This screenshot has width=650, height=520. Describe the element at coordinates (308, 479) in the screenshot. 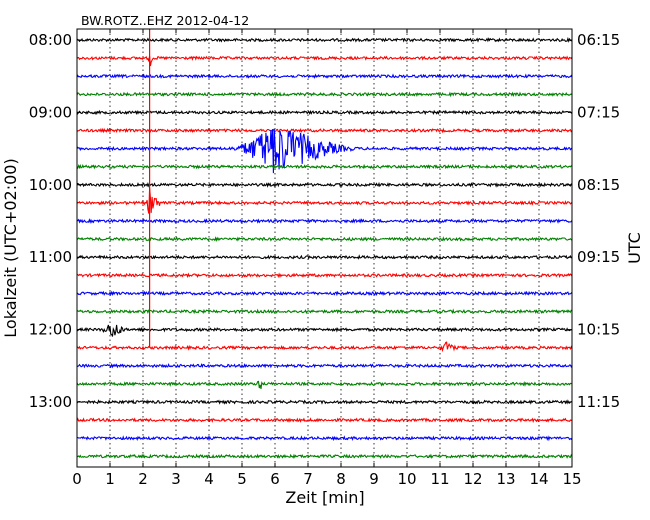

I see `x-tick-label: 7` at that location.